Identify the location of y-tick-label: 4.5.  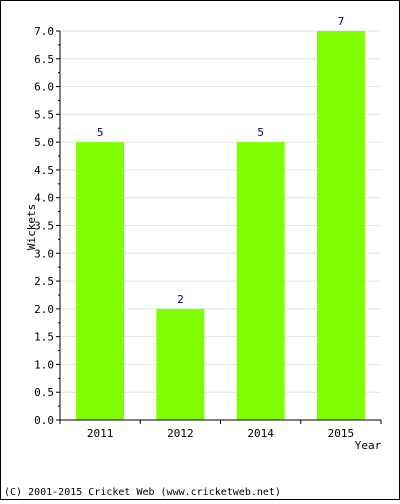
(44, 170).